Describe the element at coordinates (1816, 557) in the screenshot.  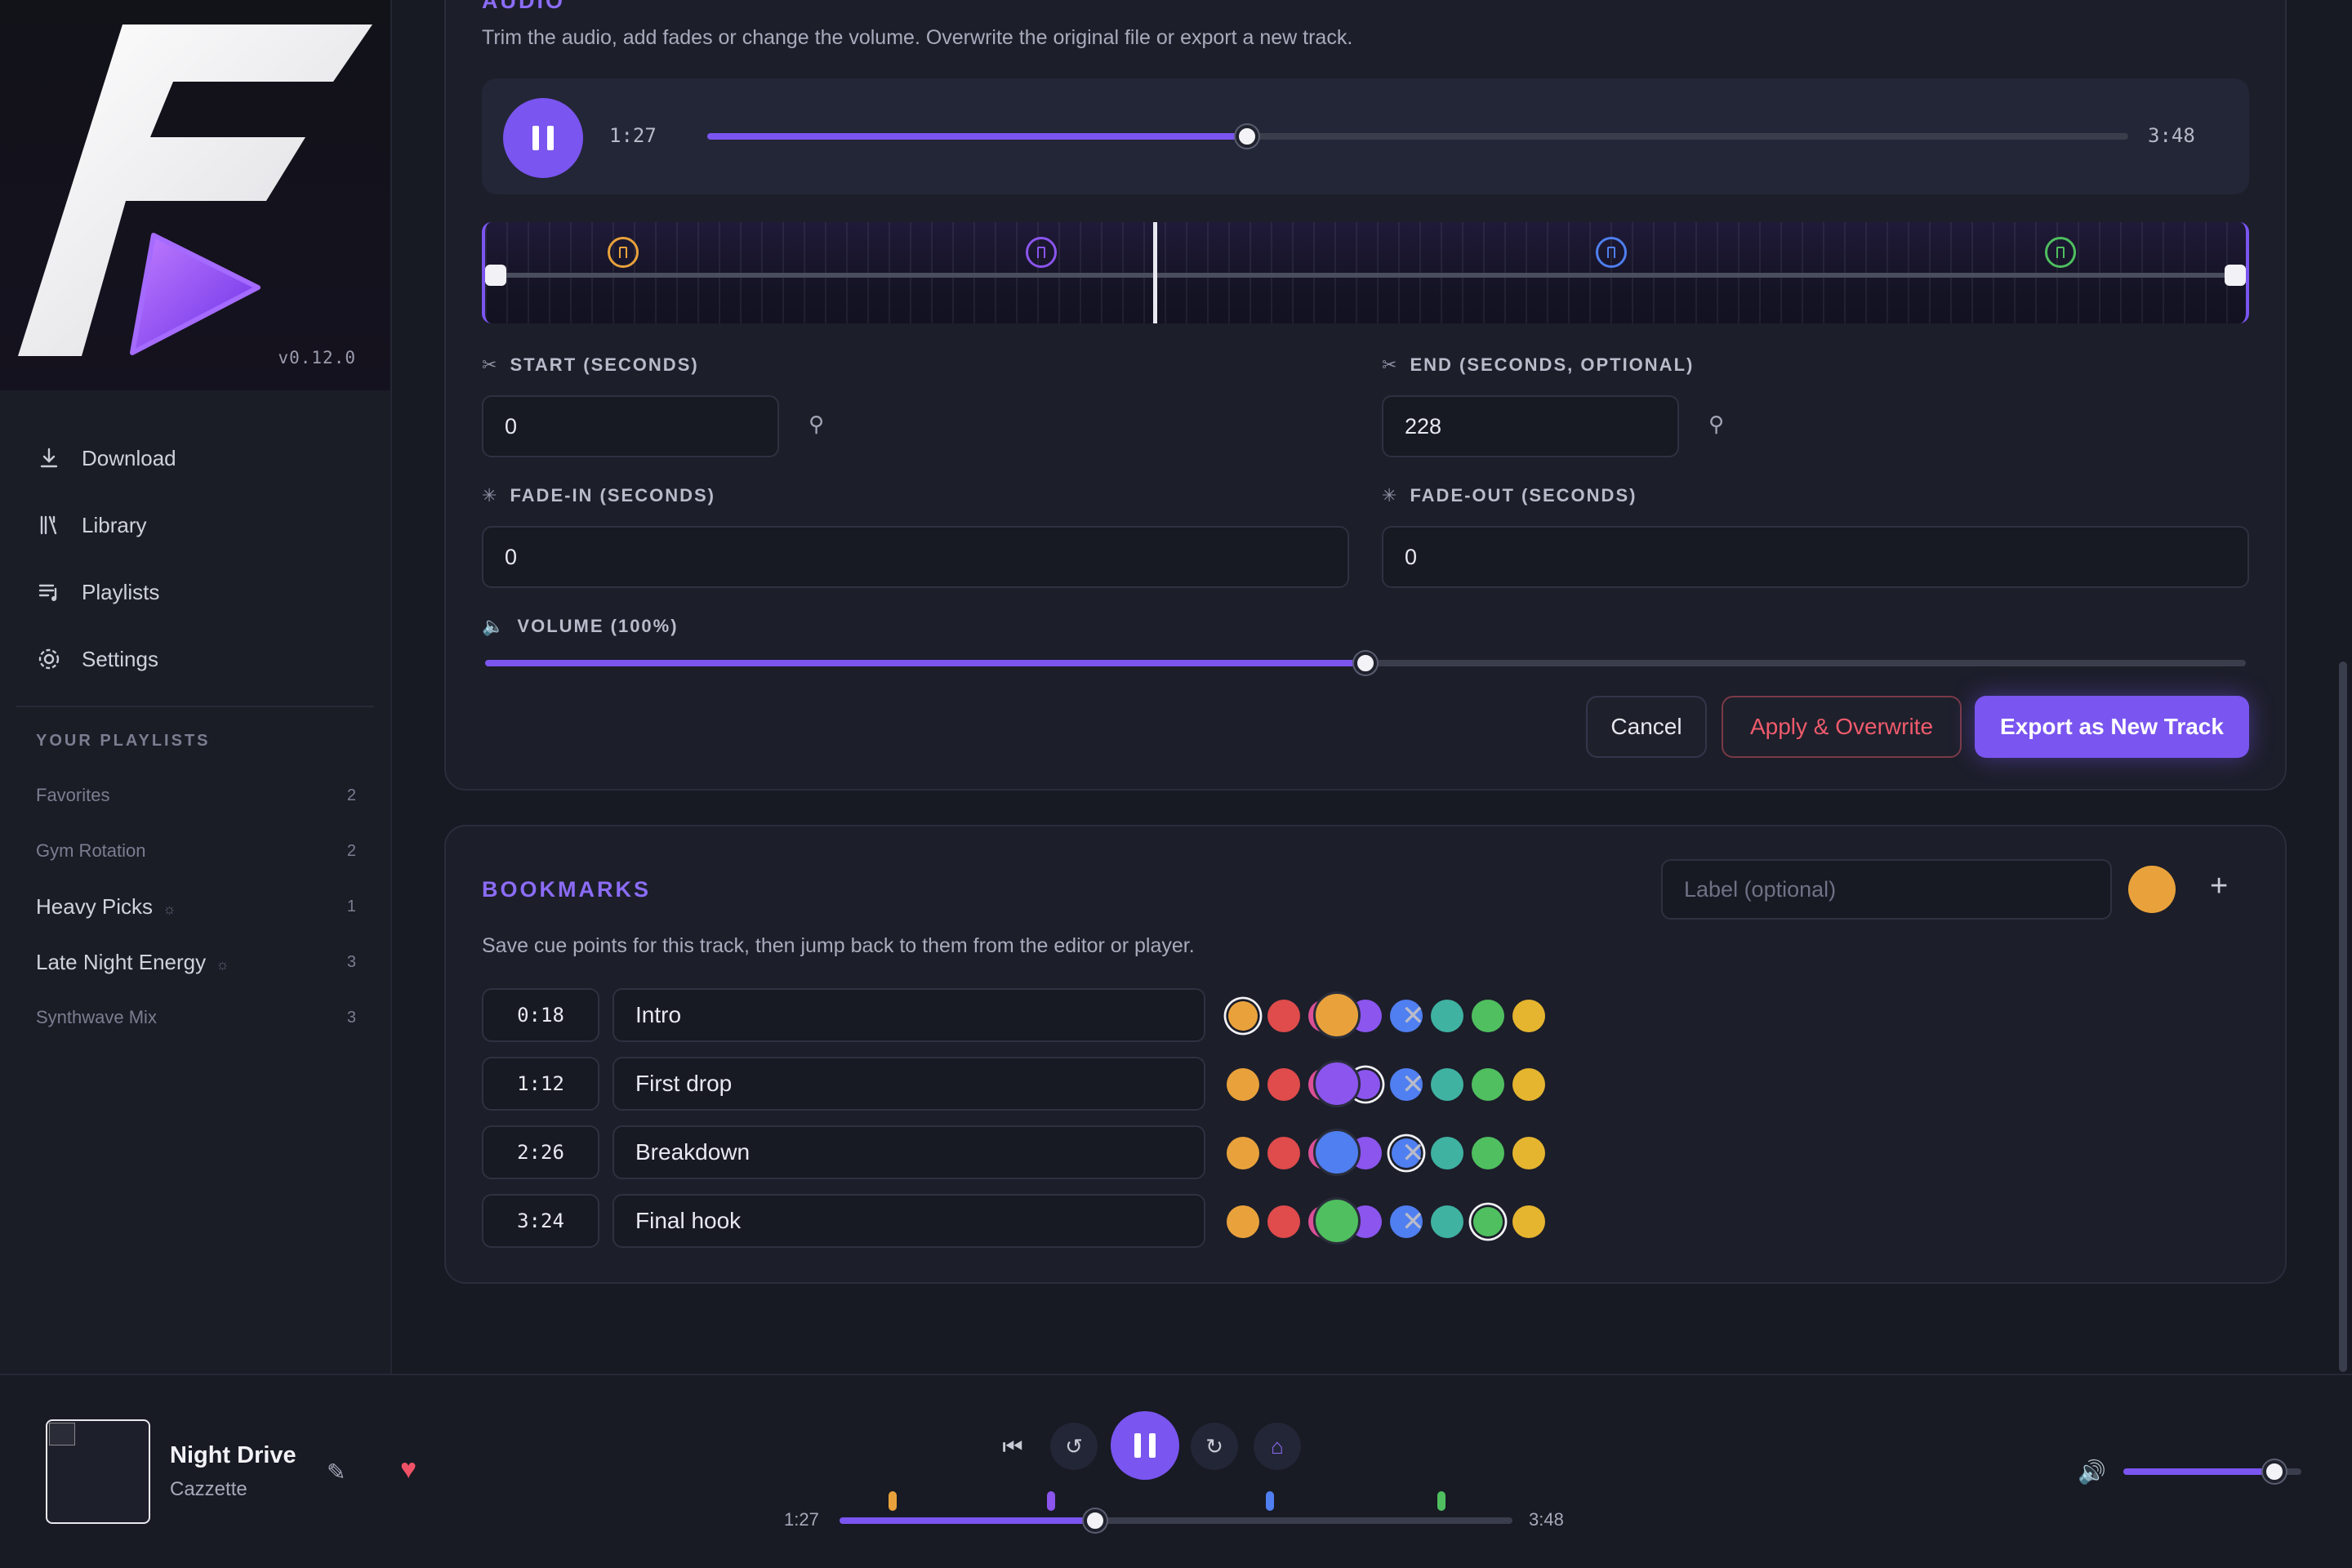
I see `fade-out-input: 0` at that location.